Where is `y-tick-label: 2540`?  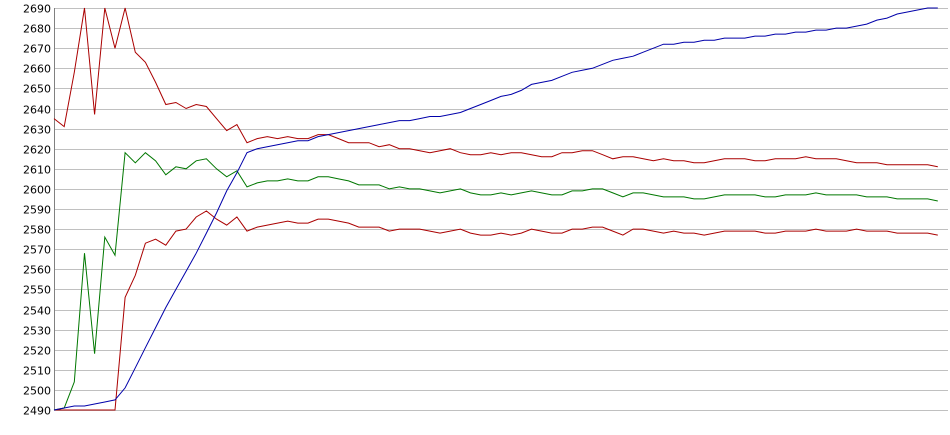
y-tick-label: 2540 is located at coordinates (37, 311).